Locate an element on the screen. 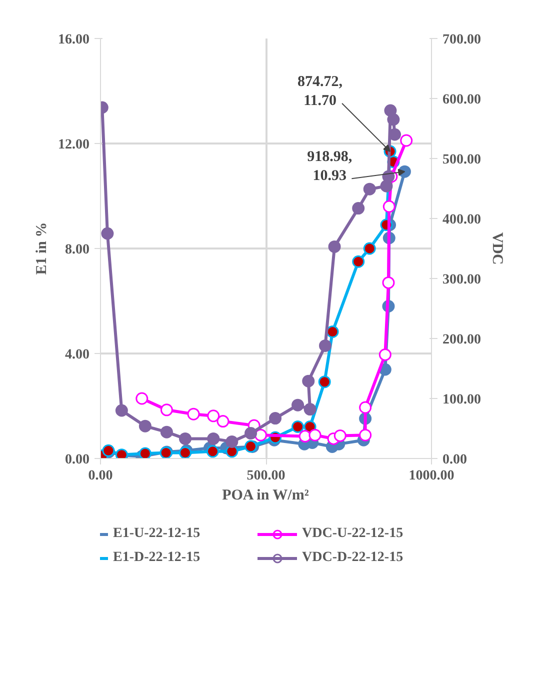 The height and width of the screenshot is (681, 559). y-tick-label: 0.00 is located at coordinates (77, 460).